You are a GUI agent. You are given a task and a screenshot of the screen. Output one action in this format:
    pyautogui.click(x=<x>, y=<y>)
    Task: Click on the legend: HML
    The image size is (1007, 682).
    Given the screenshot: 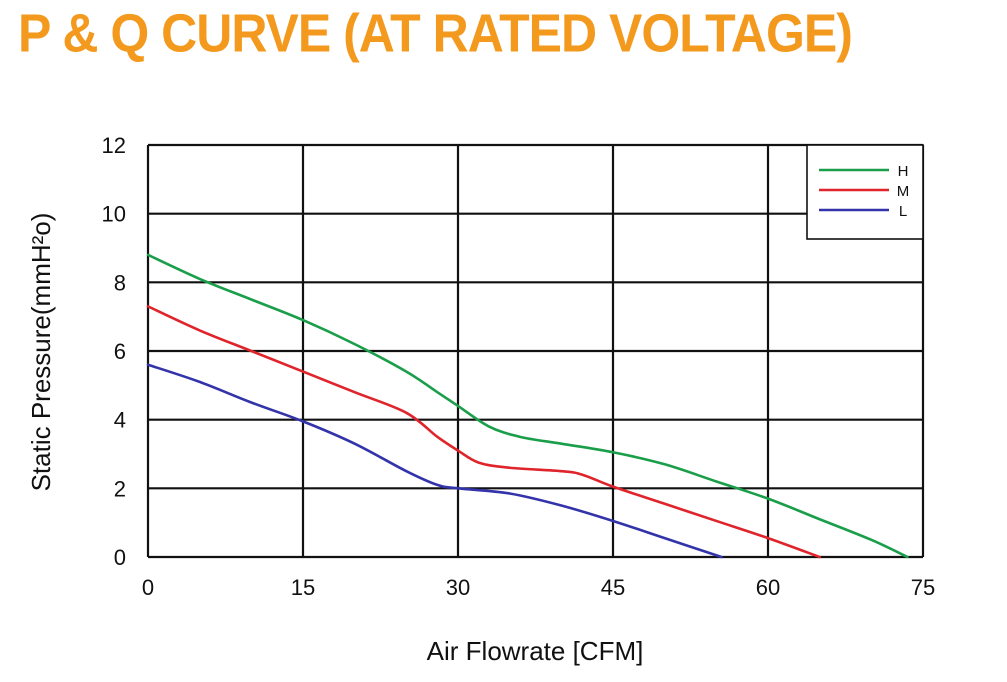 What is the action you would take?
    pyautogui.click(x=865, y=192)
    